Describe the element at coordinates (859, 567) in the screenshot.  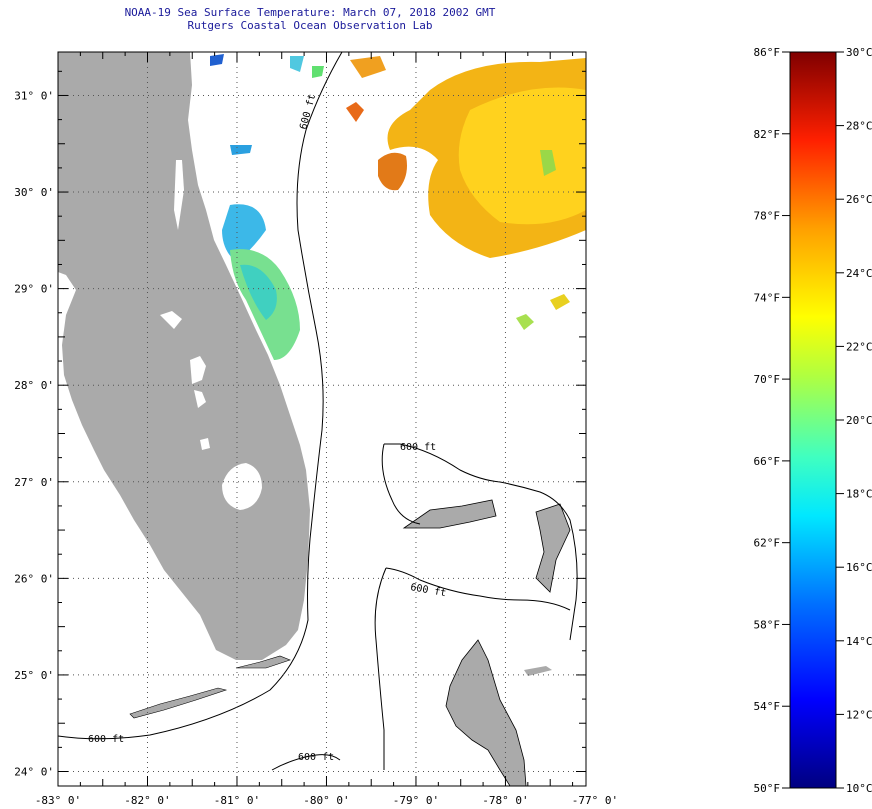
I see `colorbar-c-label: 16°C` at that location.